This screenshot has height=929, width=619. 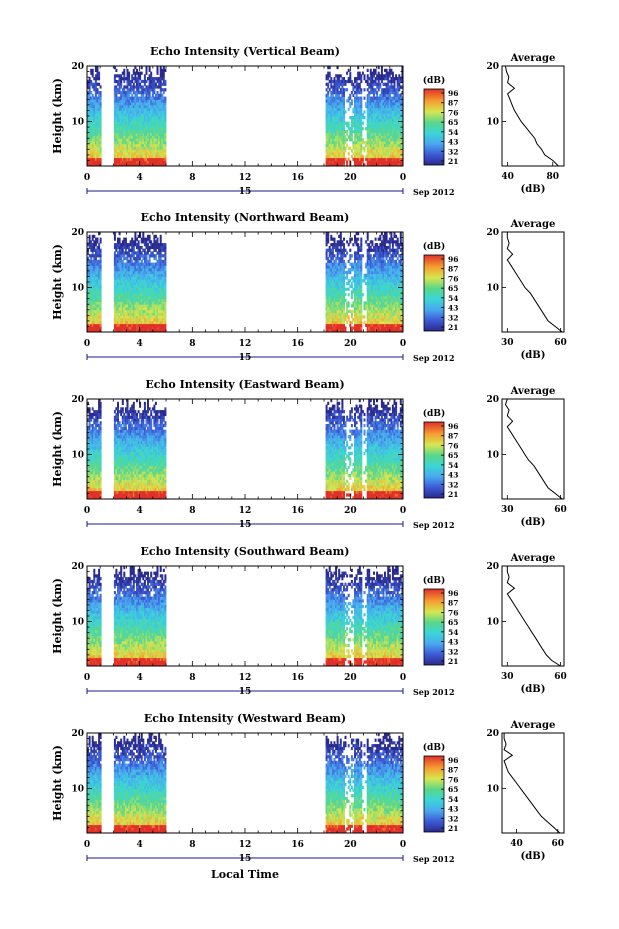 I want to click on colorbar-tick-label: 21, so click(x=453, y=161).